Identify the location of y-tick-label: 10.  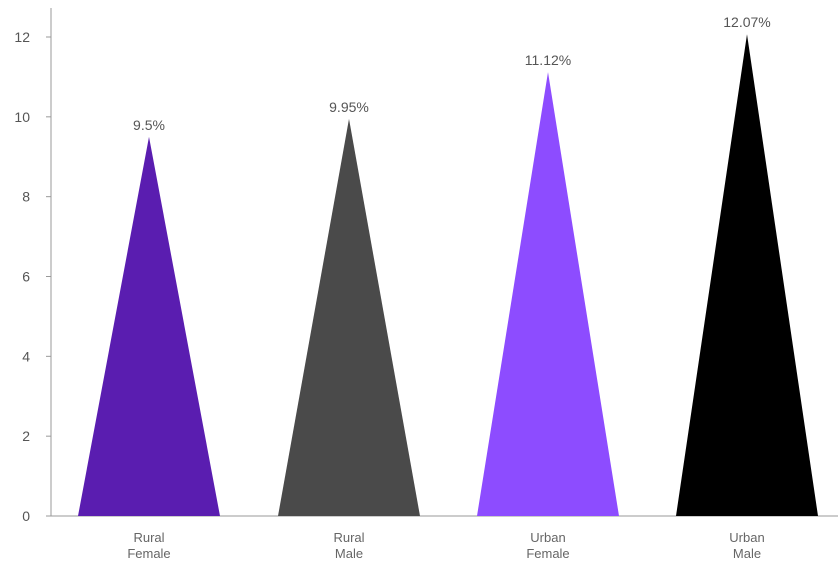
(22, 117).